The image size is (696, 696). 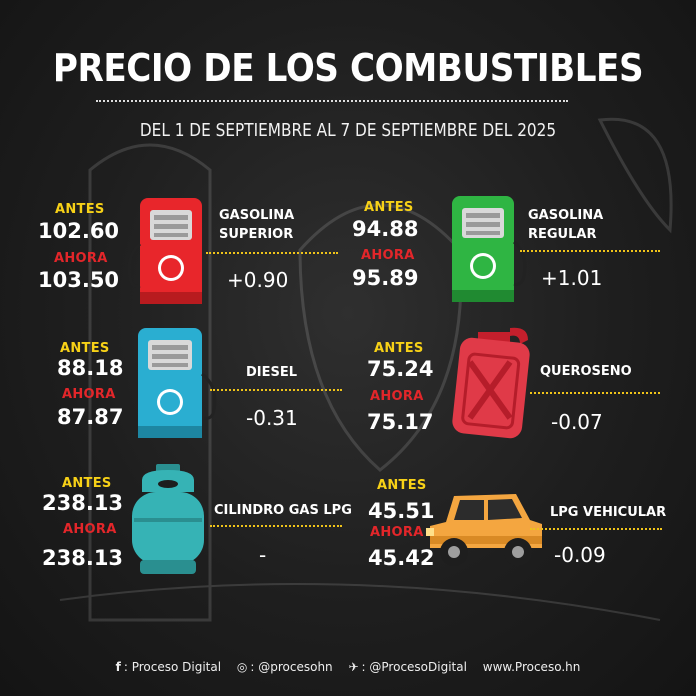 I want to click on delta-gasolina-superior: +0.90, so click(x=258, y=280).